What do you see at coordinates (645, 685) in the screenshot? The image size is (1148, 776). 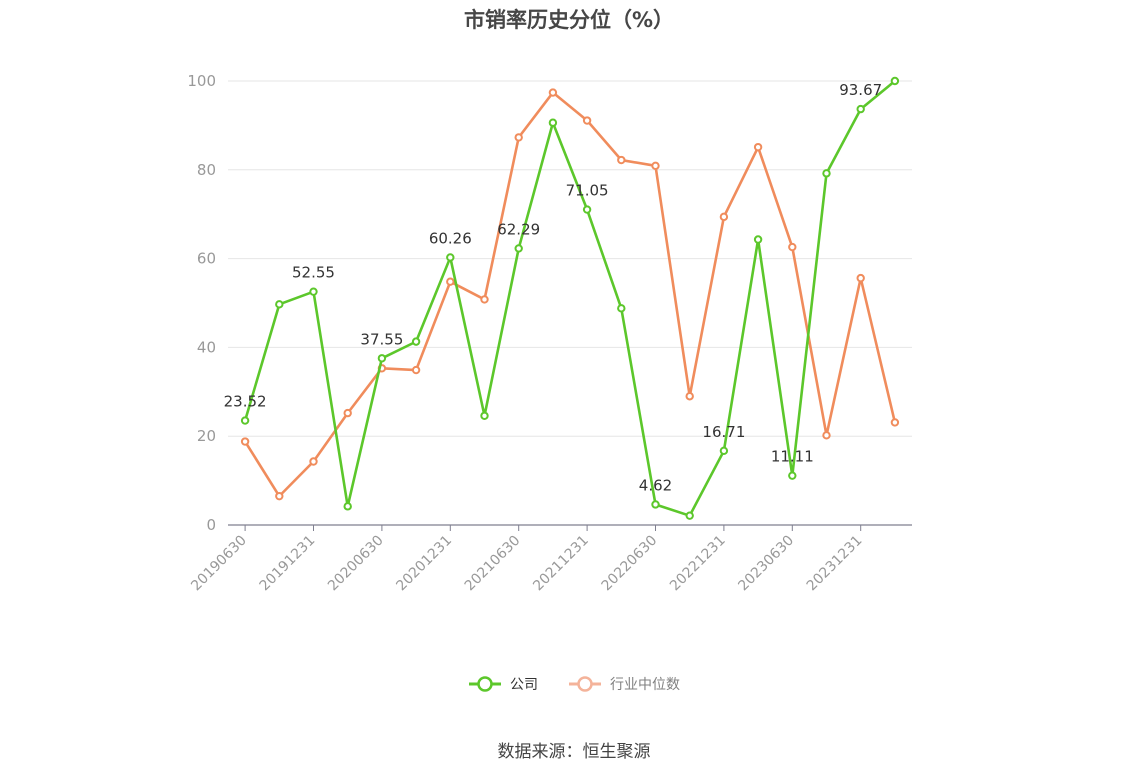 I see `legend-industry-label: 行业中位数` at bounding box center [645, 685].